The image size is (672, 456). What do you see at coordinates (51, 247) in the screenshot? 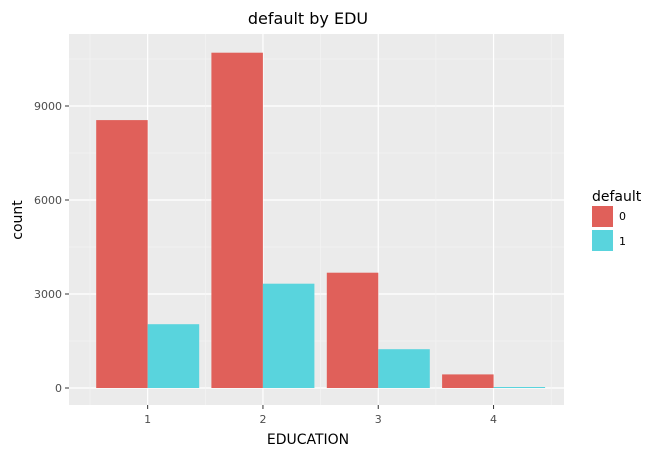
I see `y-axis: 0 3000 6000 9000` at bounding box center [51, 247].